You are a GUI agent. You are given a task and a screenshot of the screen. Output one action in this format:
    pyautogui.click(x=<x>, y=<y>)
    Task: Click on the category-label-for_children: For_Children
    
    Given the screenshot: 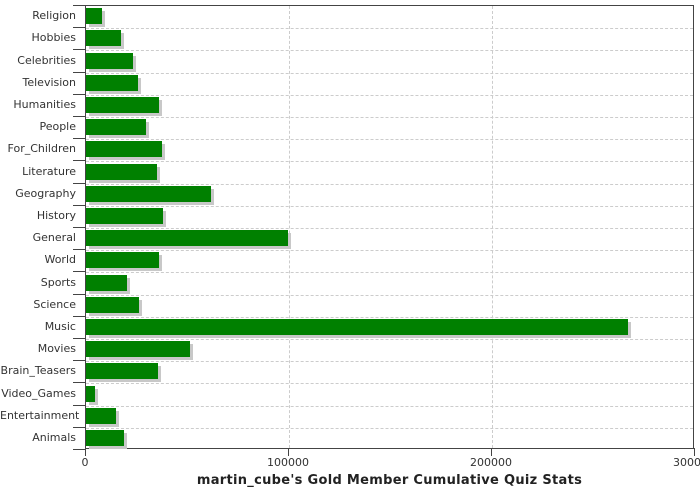 What is the action you would take?
    pyautogui.click(x=41, y=149)
    